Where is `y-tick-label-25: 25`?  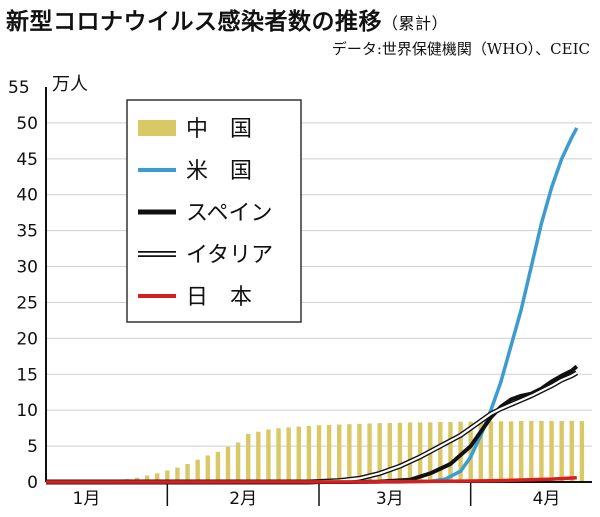
y-tick-label-25: 25 is located at coordinates (27, 303).